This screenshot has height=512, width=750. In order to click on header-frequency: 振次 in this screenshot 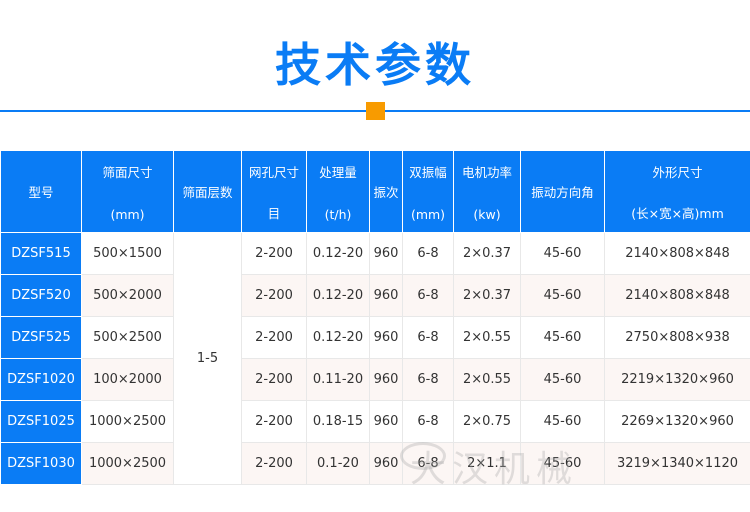, I will do `click(386, 191)`.